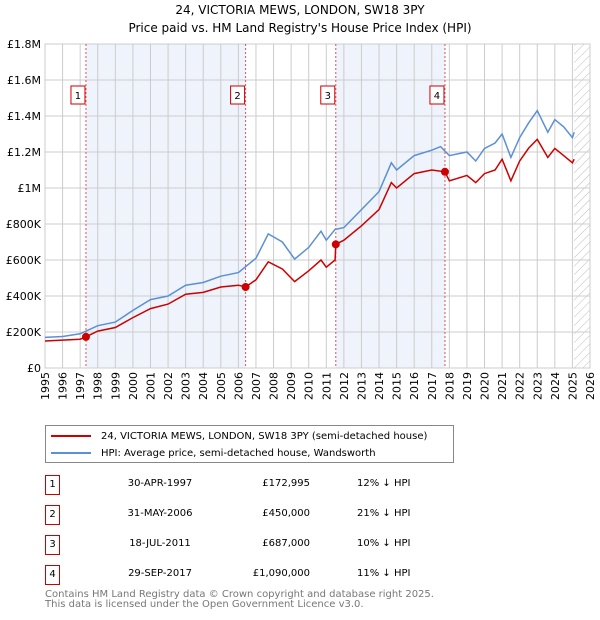  I want to click on x-tick-label: 2003, so click(186, 386).